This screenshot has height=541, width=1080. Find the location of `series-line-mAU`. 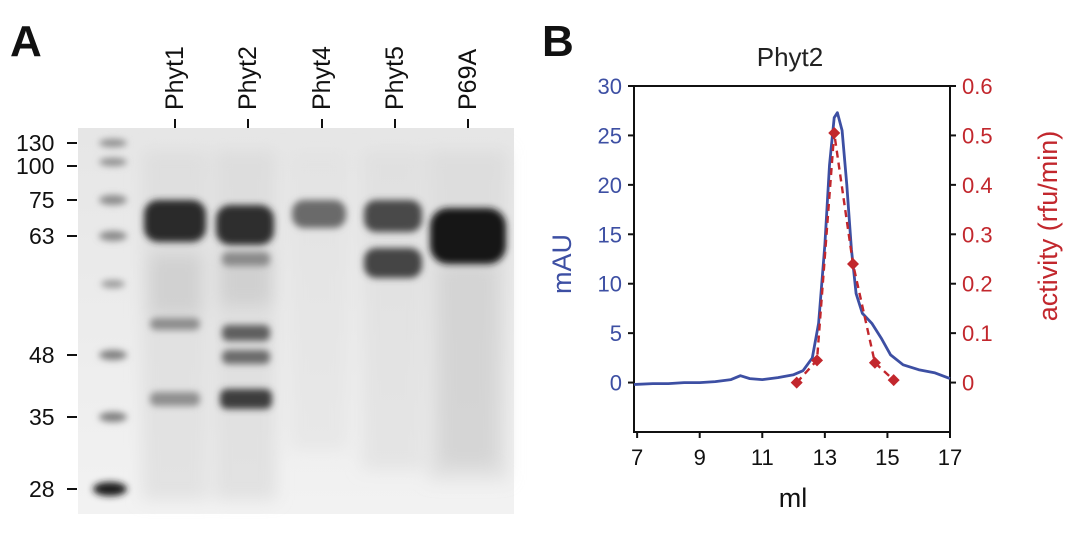

series-line-mAU is located at coordinates (792, 248).